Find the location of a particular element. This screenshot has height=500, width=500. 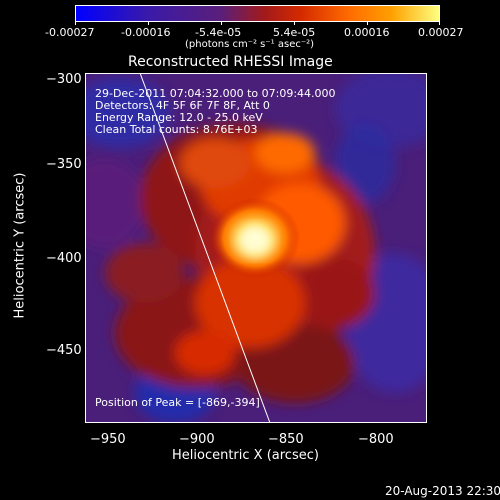

info-line-counts: Clean Total counts: 8.76E+03 is located at coordinates (176, 129).